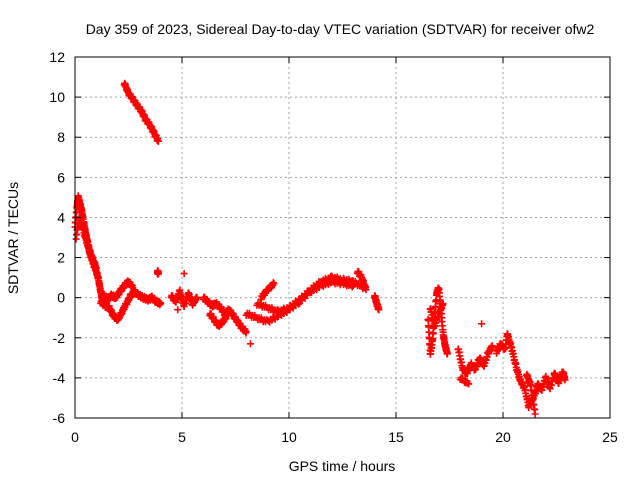 This screenshot has width=640, height=480. I want to click on y-axis-label: SDTVAR / TECUs, so click(13, 238).